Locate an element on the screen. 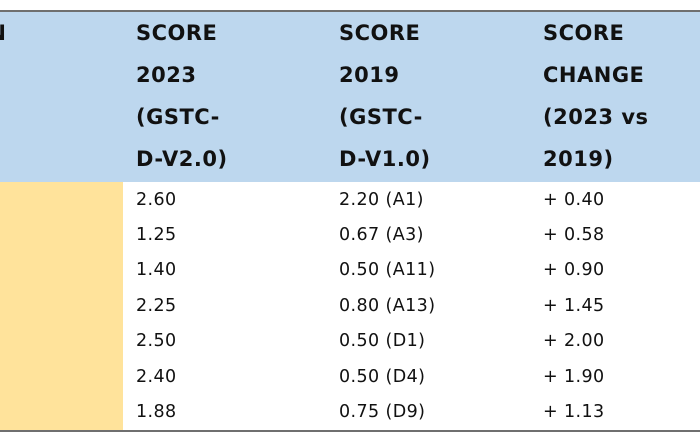 The image size is (700, 441). table-row: 2.60 2.20 (A1) + 0.40 is located at coordinates (350, 200).